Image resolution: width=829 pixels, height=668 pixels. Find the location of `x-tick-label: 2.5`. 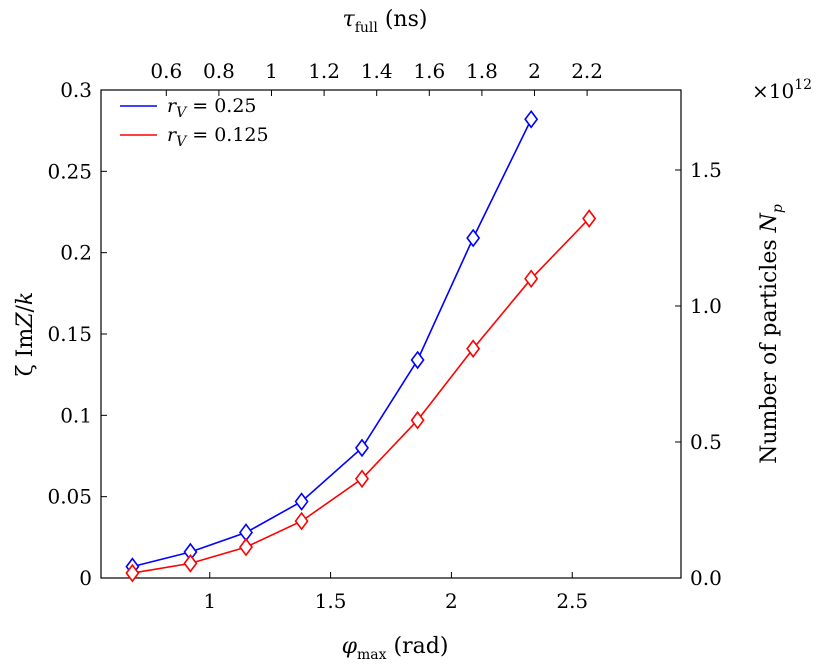

x-tick-label: 2.5 is located at coordinates (572, 601).